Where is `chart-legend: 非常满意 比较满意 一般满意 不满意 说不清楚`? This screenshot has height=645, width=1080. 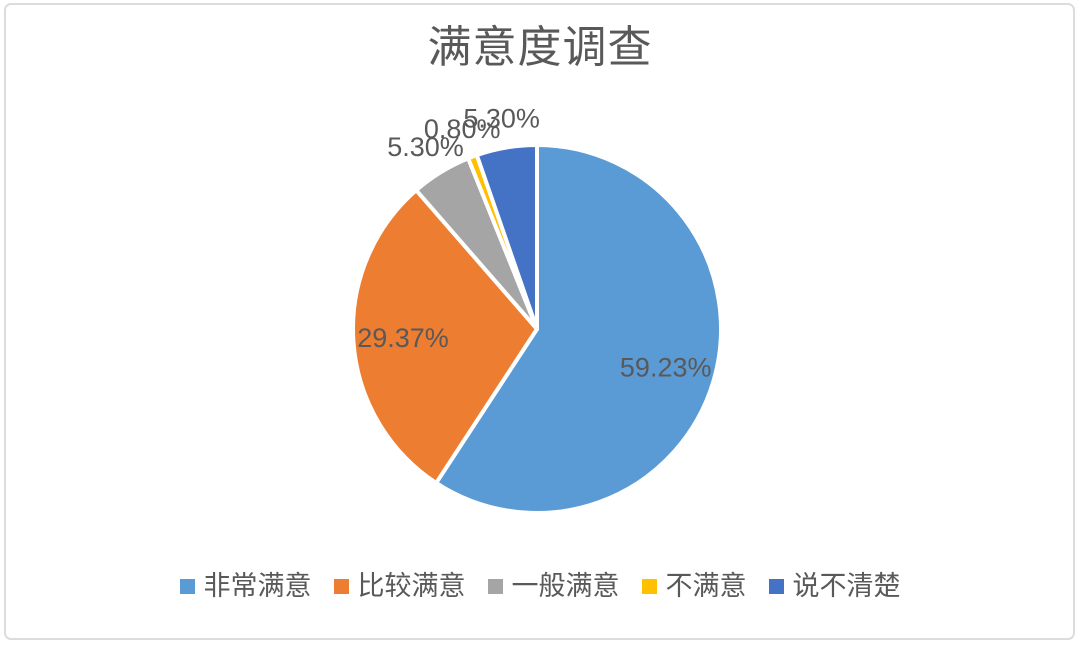
chart-legend: 非常满意 比较满意 一般满意 不满意 说不清楚 is located at coordinates (540, 586).